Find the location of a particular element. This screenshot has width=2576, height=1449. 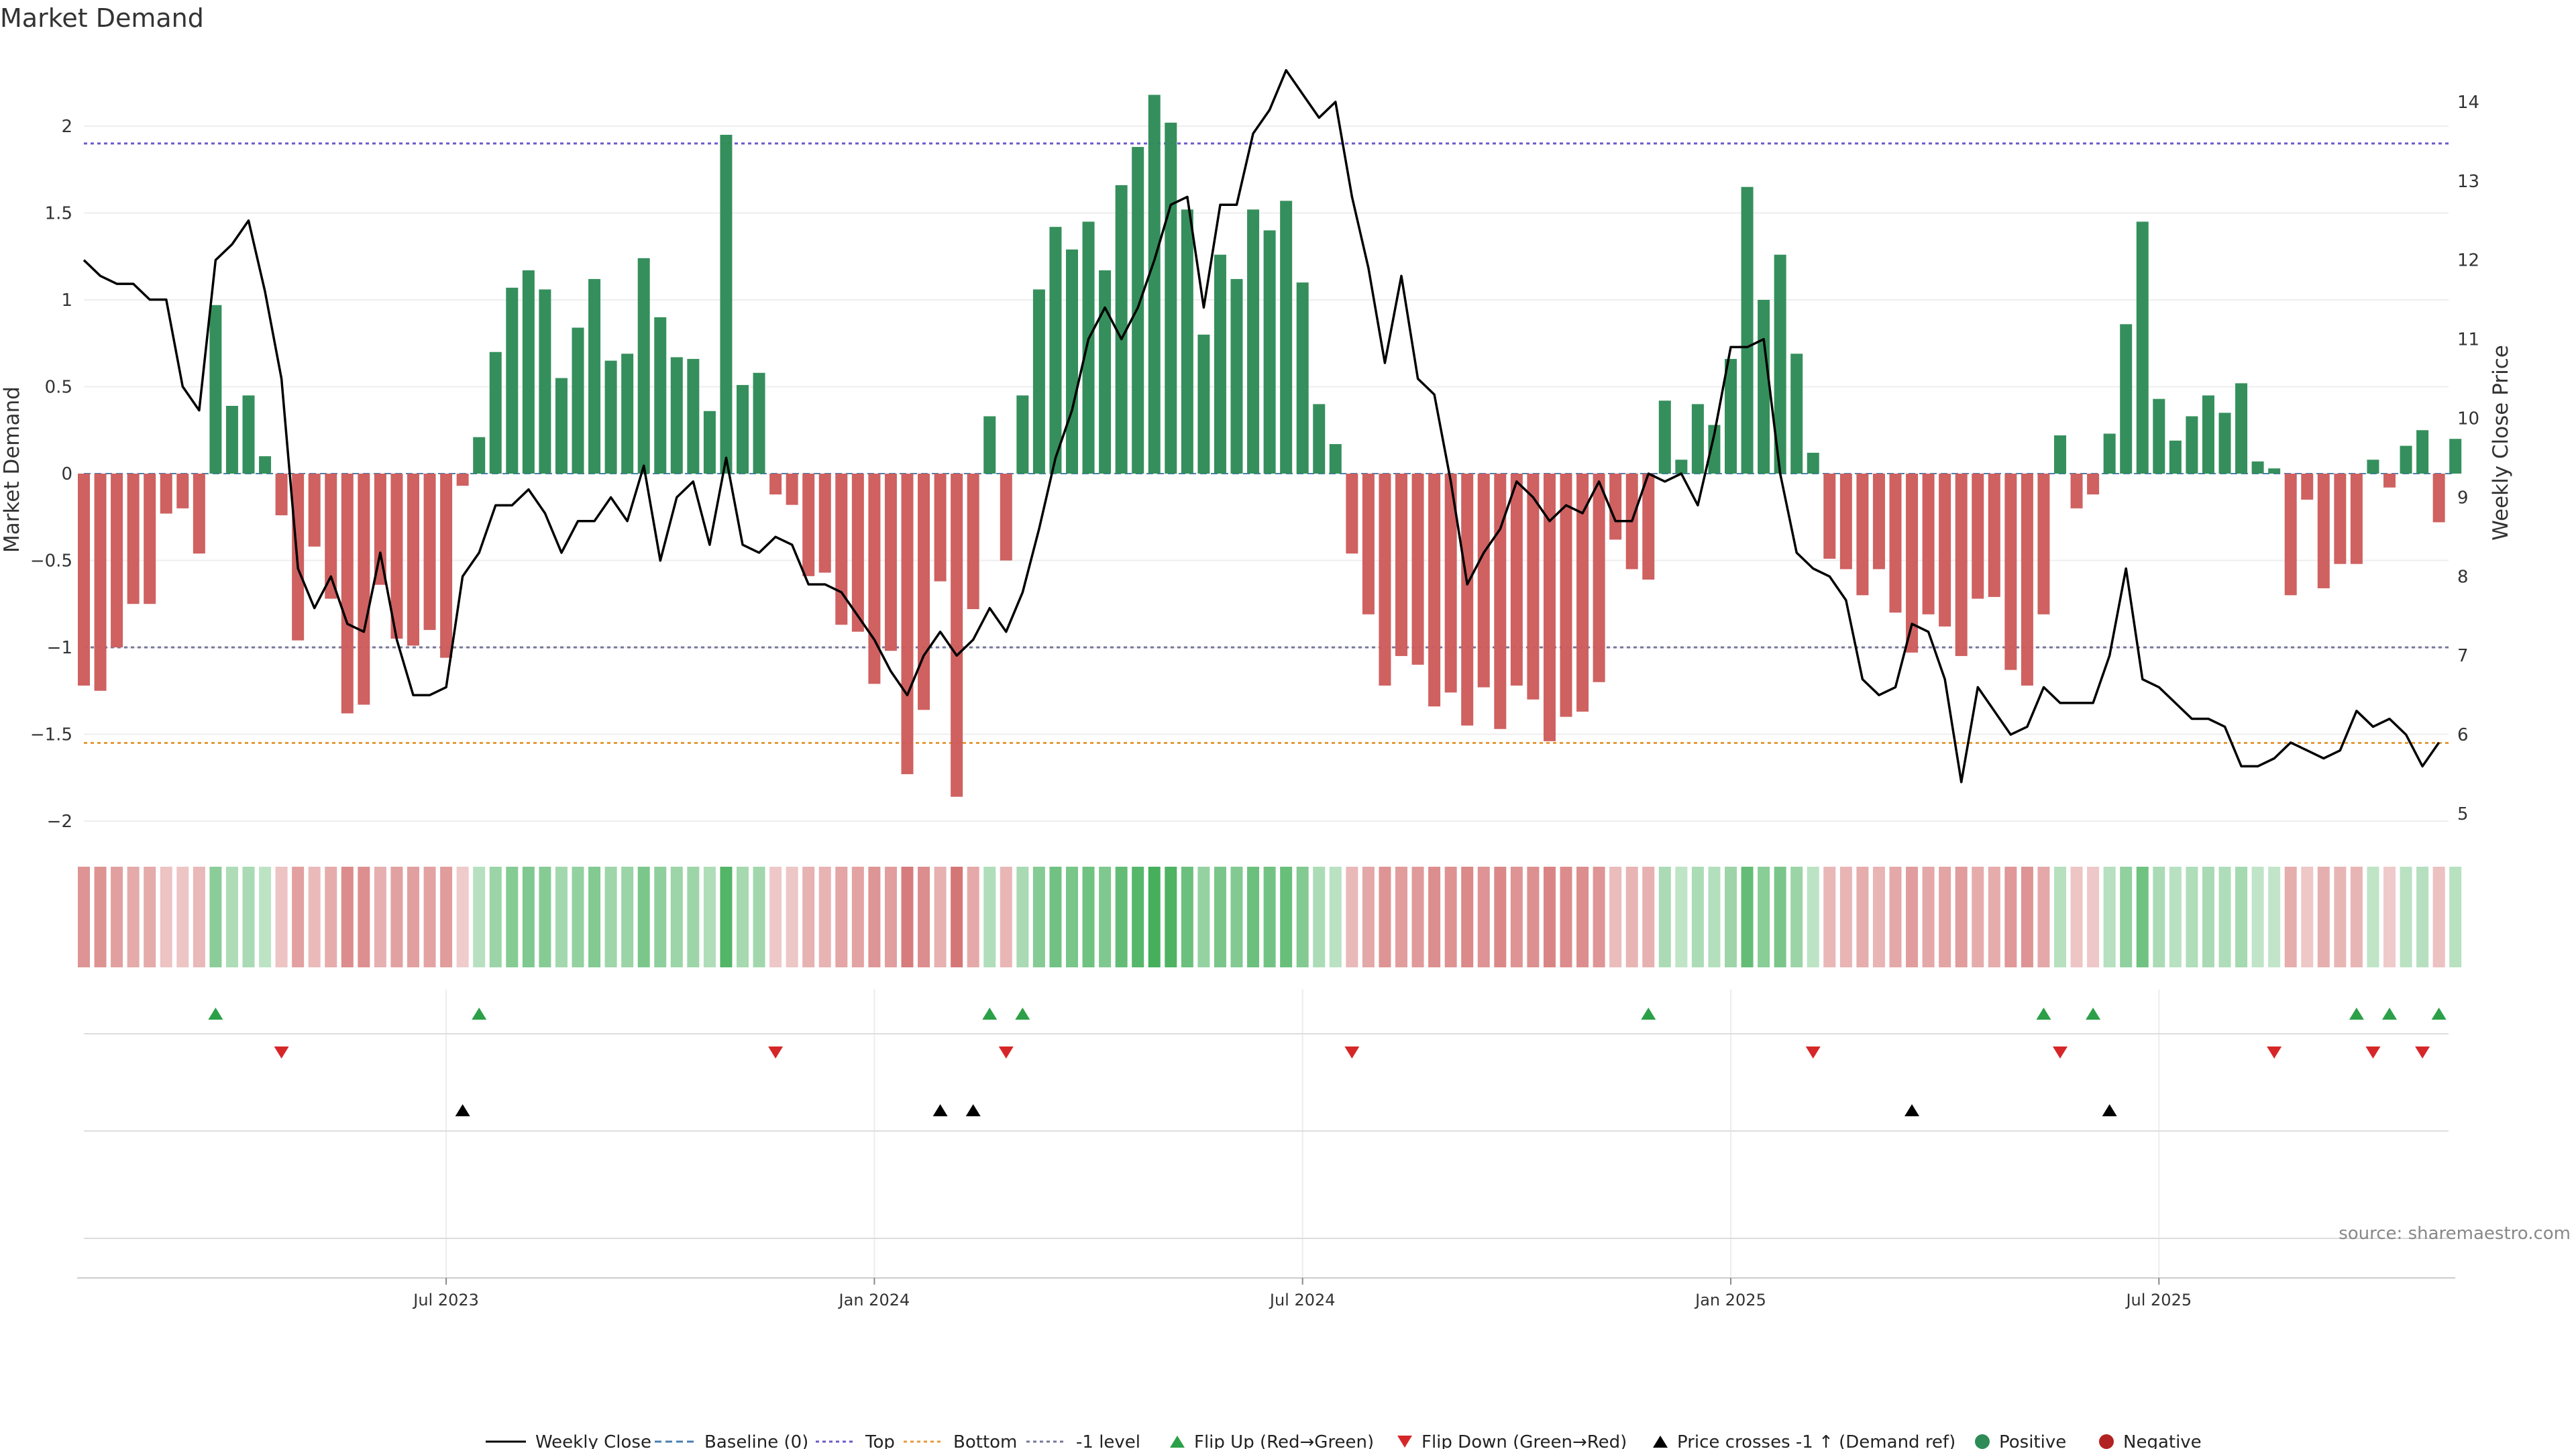

y-tick-label: 1 is located at coordinates (66, 300).